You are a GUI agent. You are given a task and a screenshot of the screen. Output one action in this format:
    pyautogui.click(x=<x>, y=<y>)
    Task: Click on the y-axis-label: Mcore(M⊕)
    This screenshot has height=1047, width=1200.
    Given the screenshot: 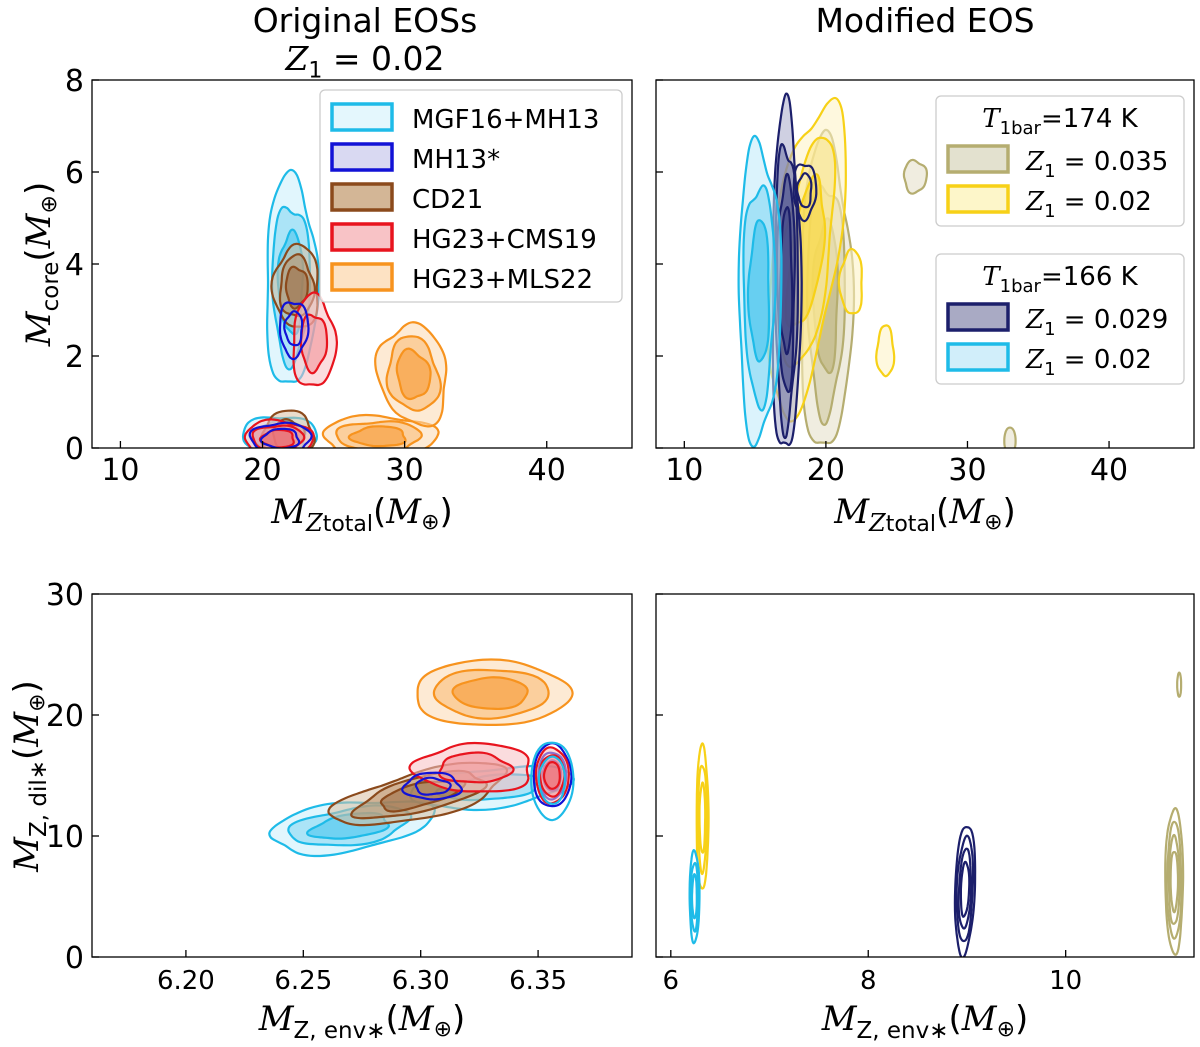 What is the action you would take?
    pyautogui.click(x=41, y=264)
    